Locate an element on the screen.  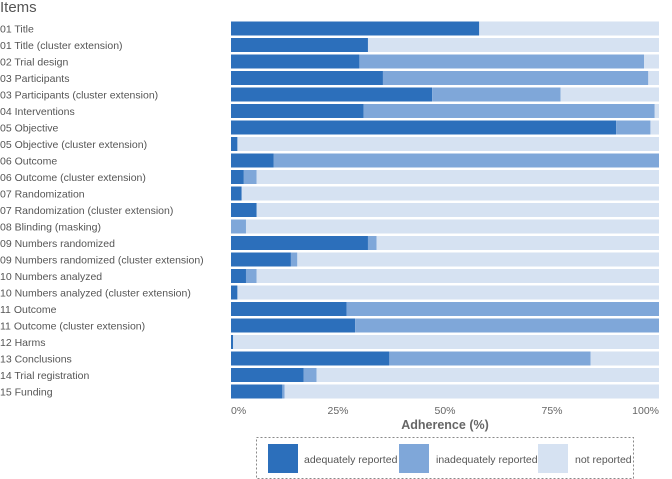
category-label: 09 Numbers randomized is located at coordinates (57, 244).